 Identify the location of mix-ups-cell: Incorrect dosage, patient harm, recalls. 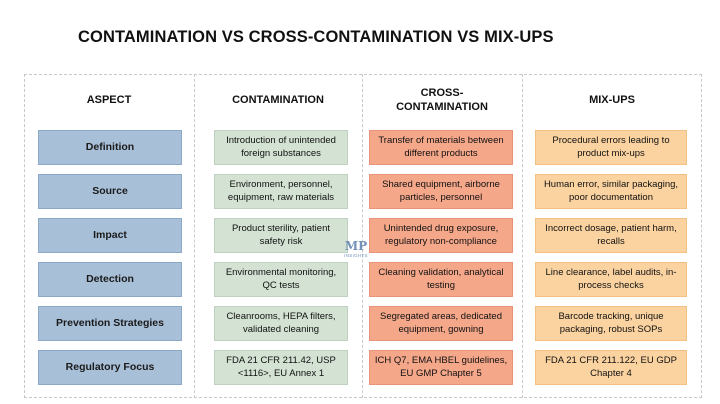
(611, 235).